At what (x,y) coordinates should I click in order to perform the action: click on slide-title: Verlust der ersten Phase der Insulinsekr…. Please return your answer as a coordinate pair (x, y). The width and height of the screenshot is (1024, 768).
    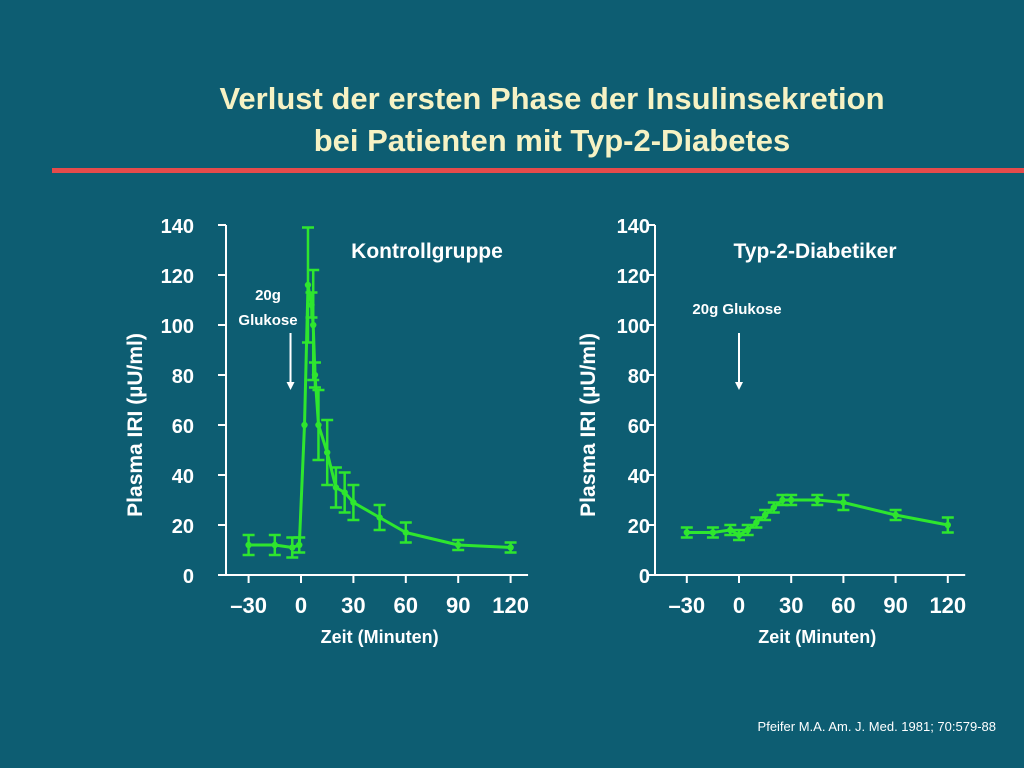
    Looking at the image, I should click on (512, 120).